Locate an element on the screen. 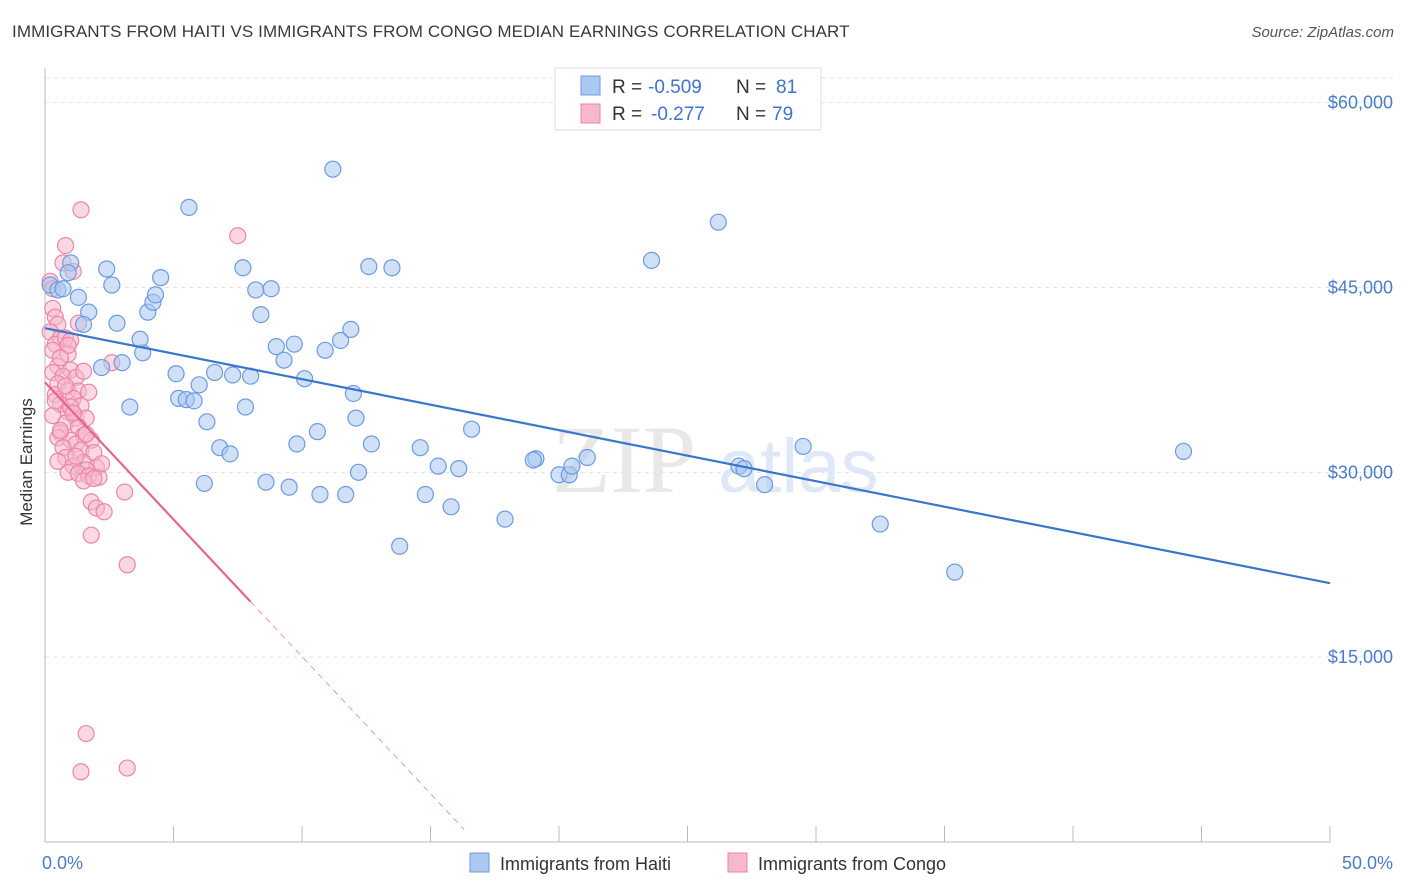 This screenshot has height=892, width=1406. legend-n-value-congo: 79 is located at coordinates (782, 114).